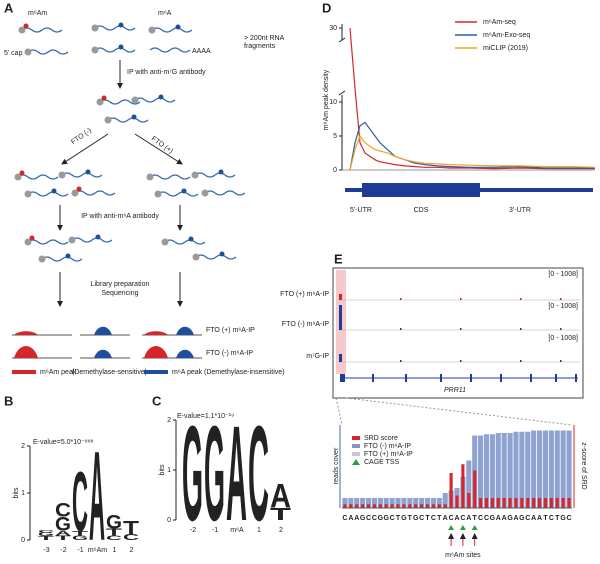  I want to click on panel-letter: C, so click(157, 400).